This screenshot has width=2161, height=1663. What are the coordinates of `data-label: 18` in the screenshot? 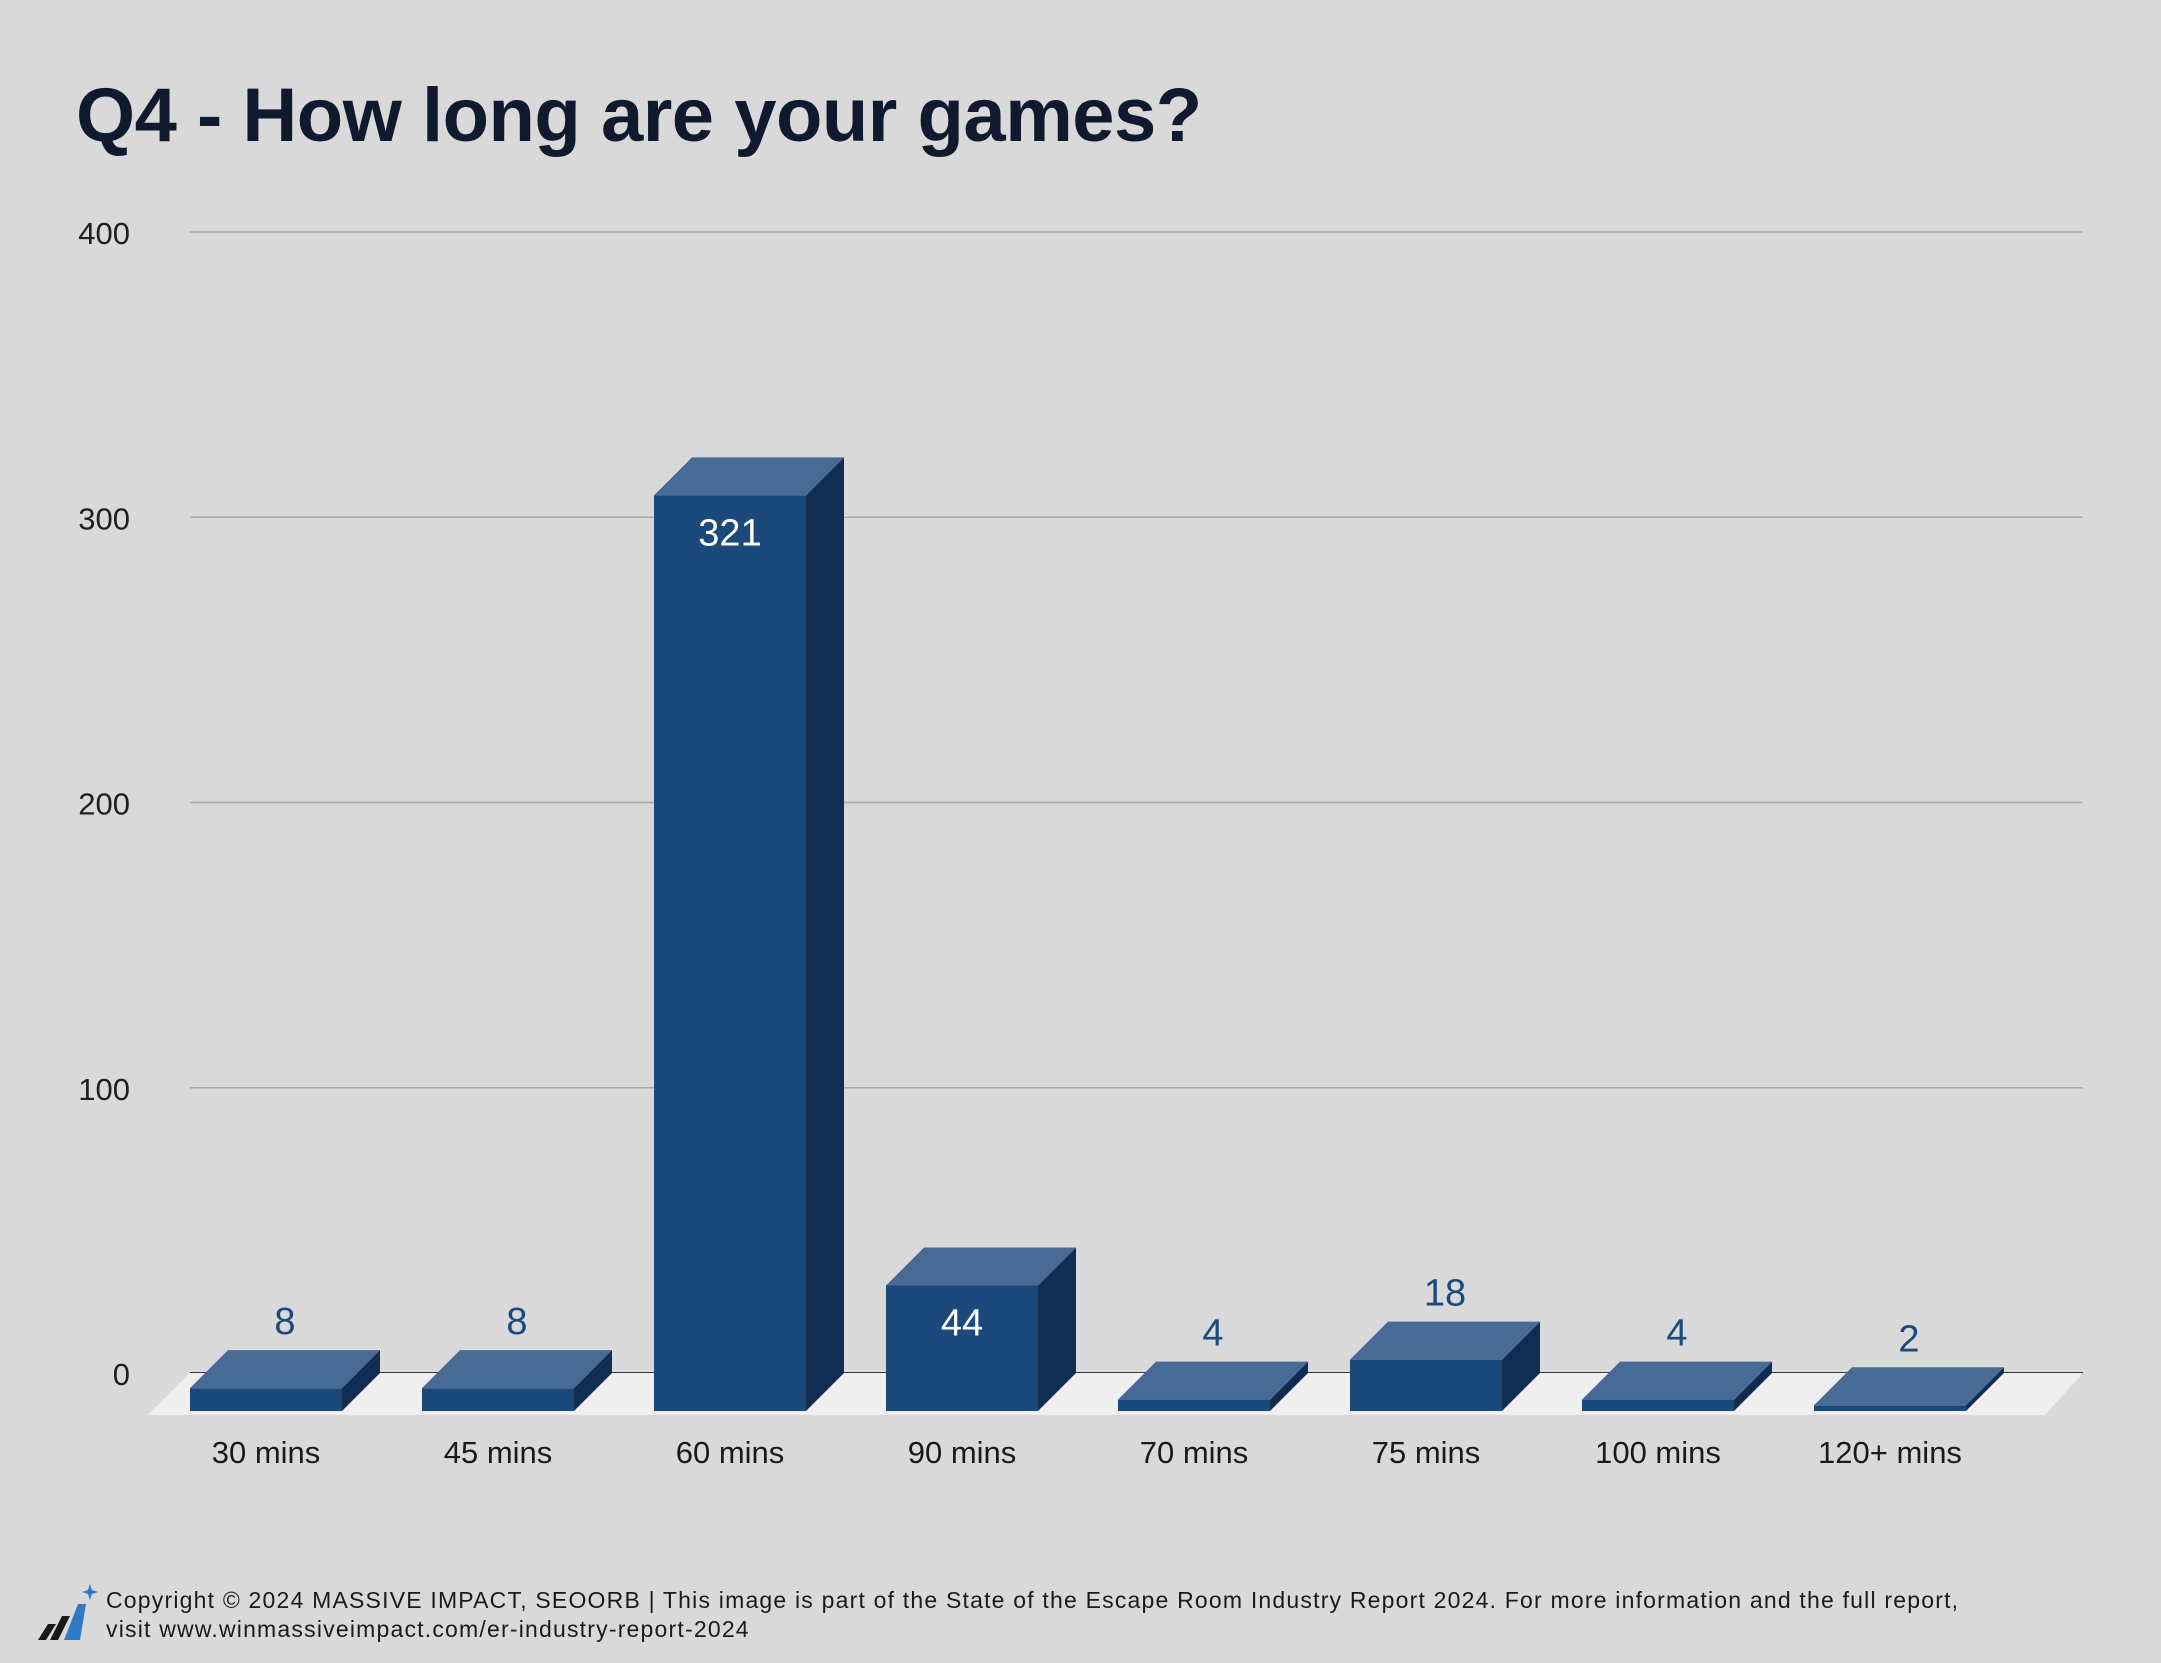 It's located at (1445, 1294).